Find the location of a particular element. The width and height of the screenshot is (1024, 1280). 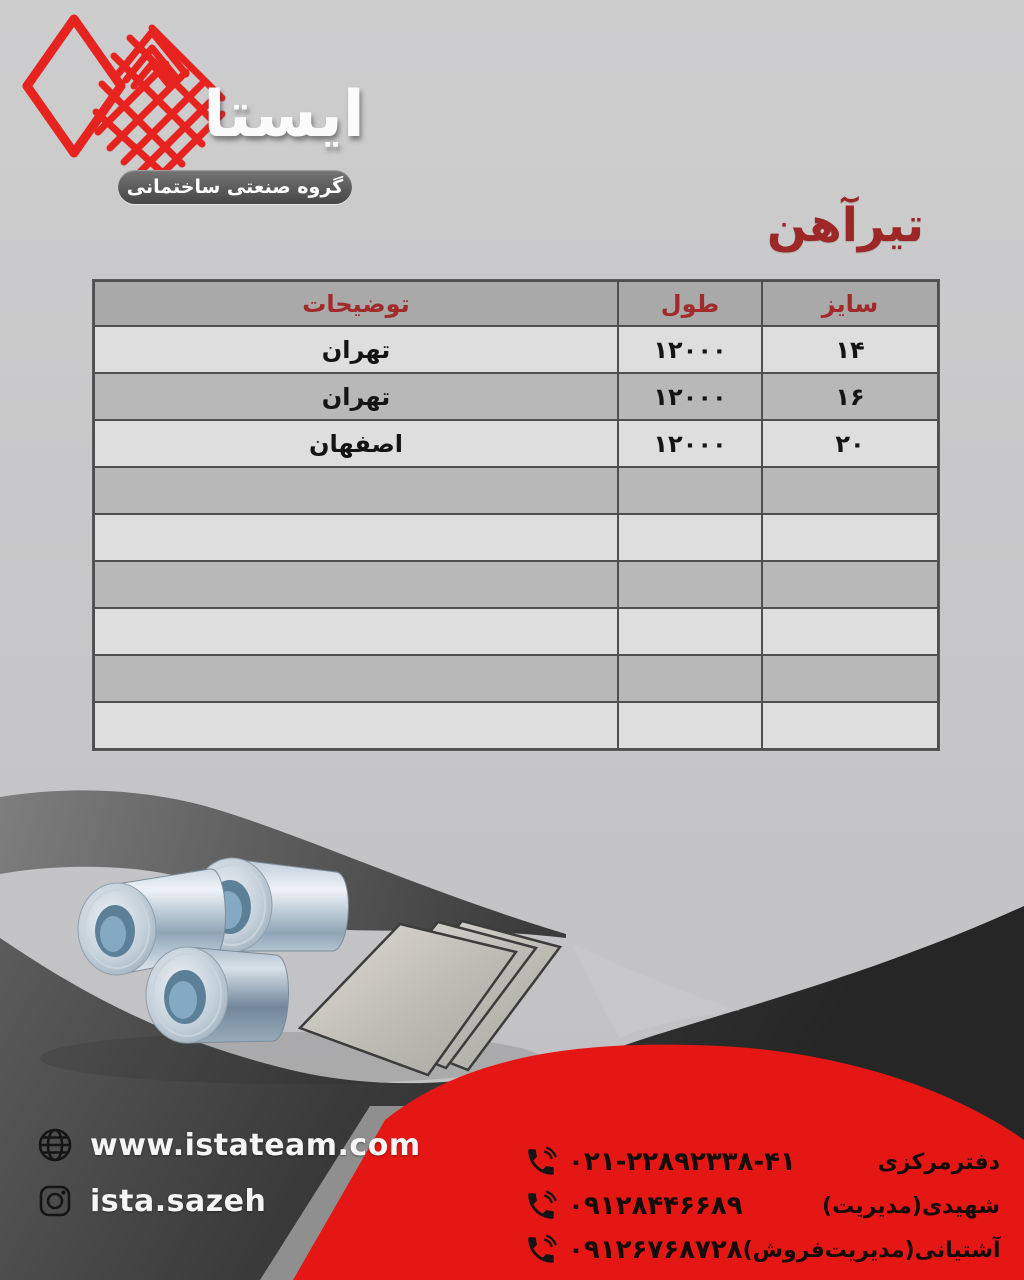

table-row: ۲۰ ۱۲۰۰۰ اصفهان is located at coordinates (516, 443).